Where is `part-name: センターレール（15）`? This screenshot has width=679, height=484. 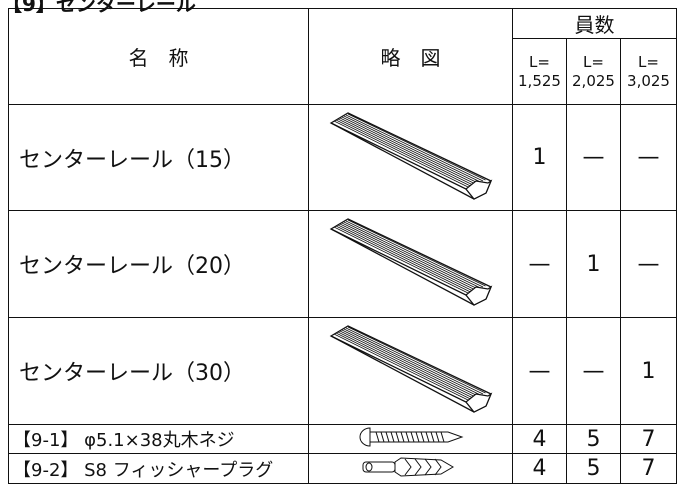 part-name: センターレール（15） is located at coordinates (158, 157).